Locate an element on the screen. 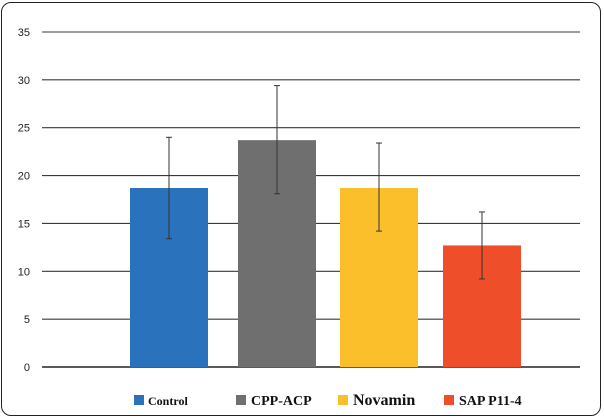 This screenshot has height=418, width=604. y-tick-label: 5 is located at coordinates (27, 320).